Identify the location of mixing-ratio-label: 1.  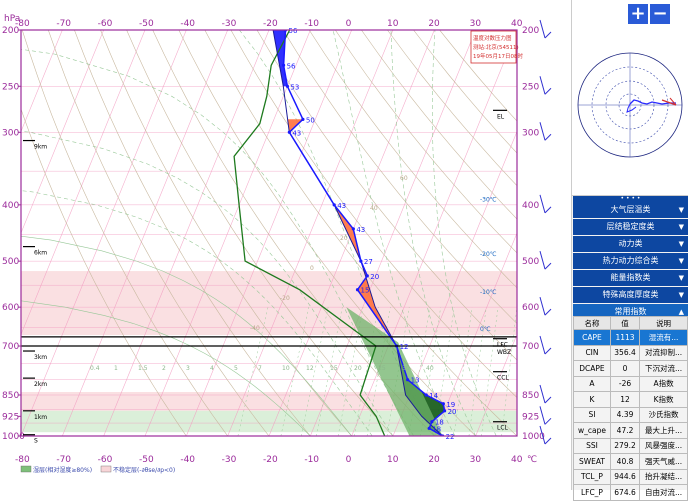
(116, 368).